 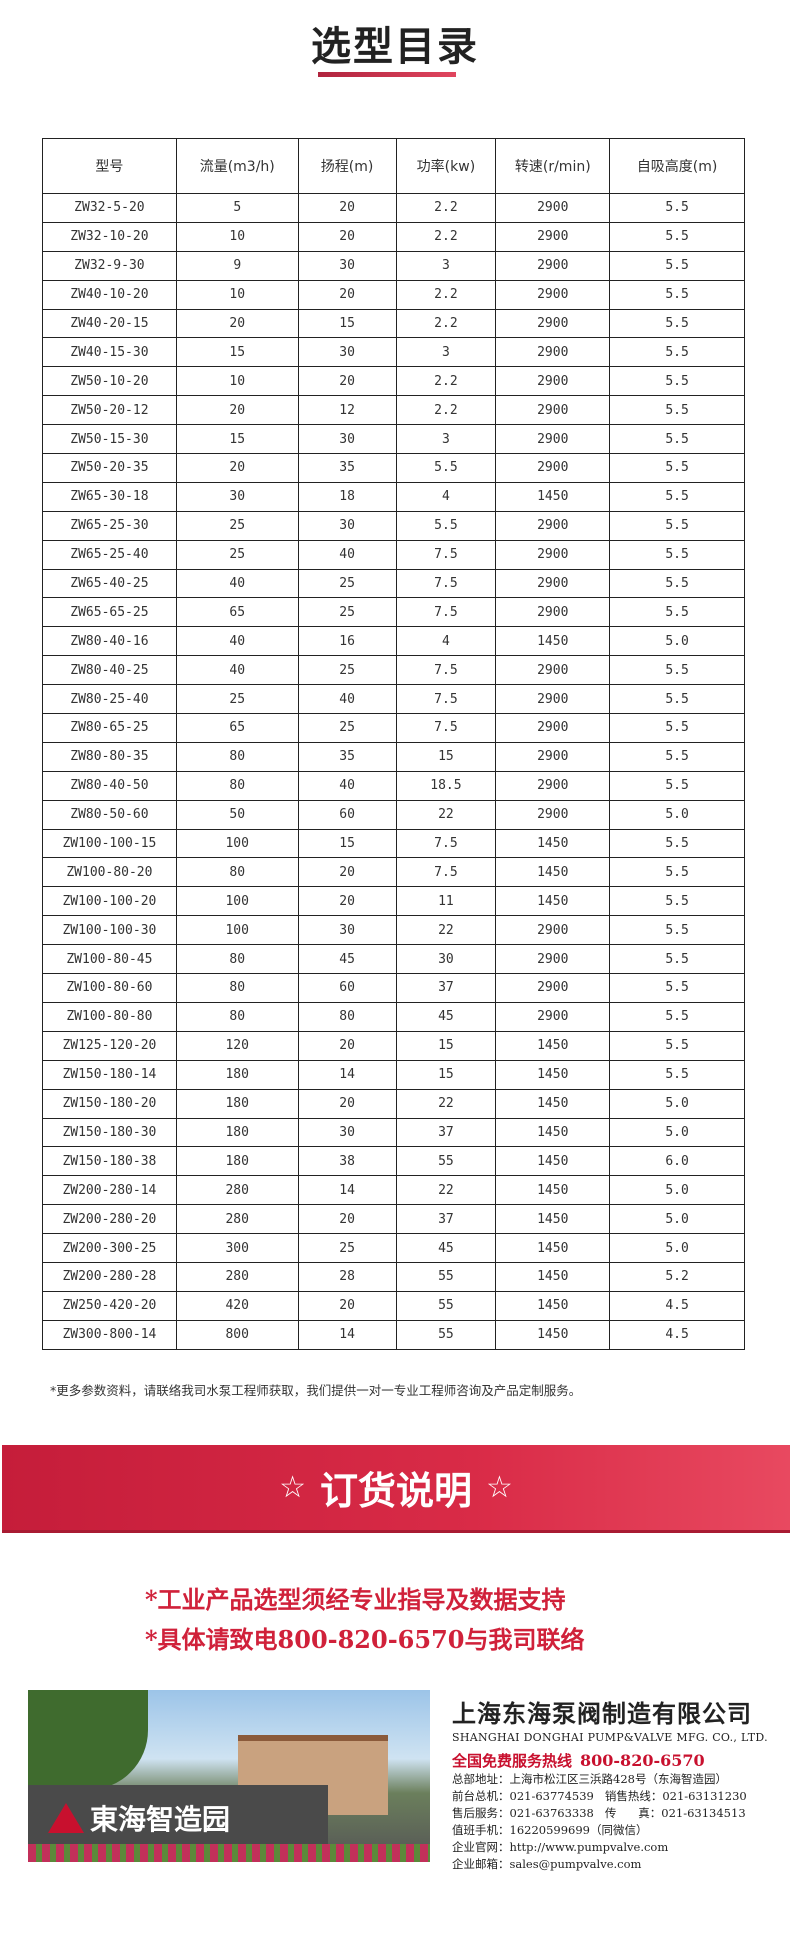 What do you see at coordinates (66, 1818) in the screenshot?
I see `logo-icon` at bounding box center [66, 1818].